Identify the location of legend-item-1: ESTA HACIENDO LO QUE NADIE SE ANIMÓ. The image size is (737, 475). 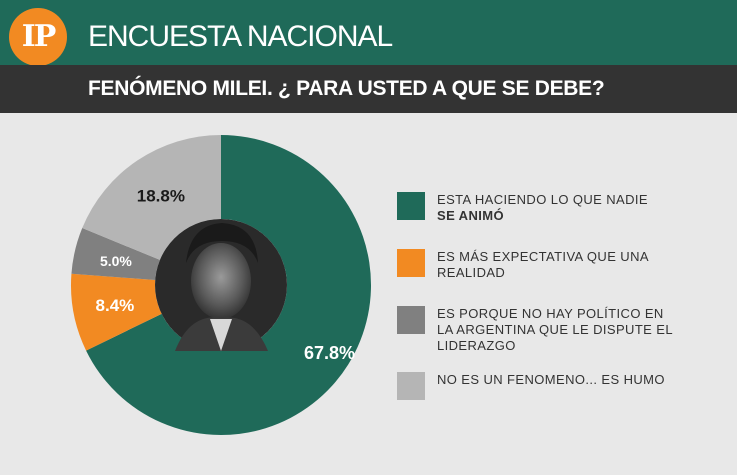
(552, 208).